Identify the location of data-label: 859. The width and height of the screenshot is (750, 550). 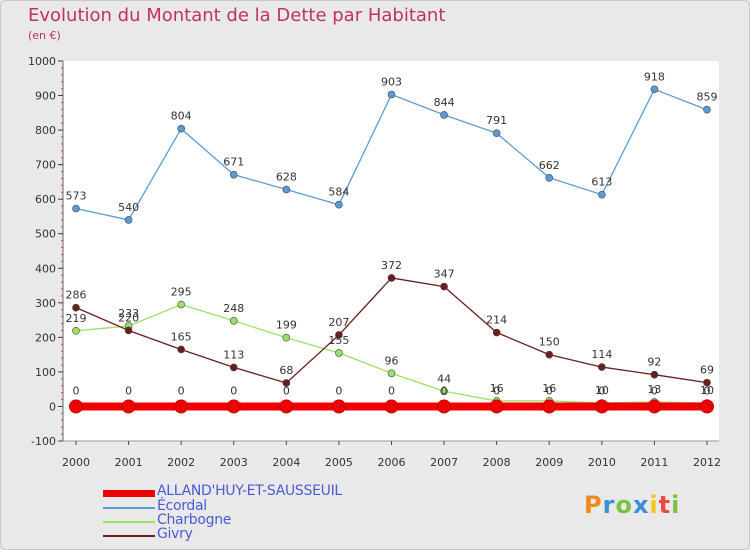
(707, 97).